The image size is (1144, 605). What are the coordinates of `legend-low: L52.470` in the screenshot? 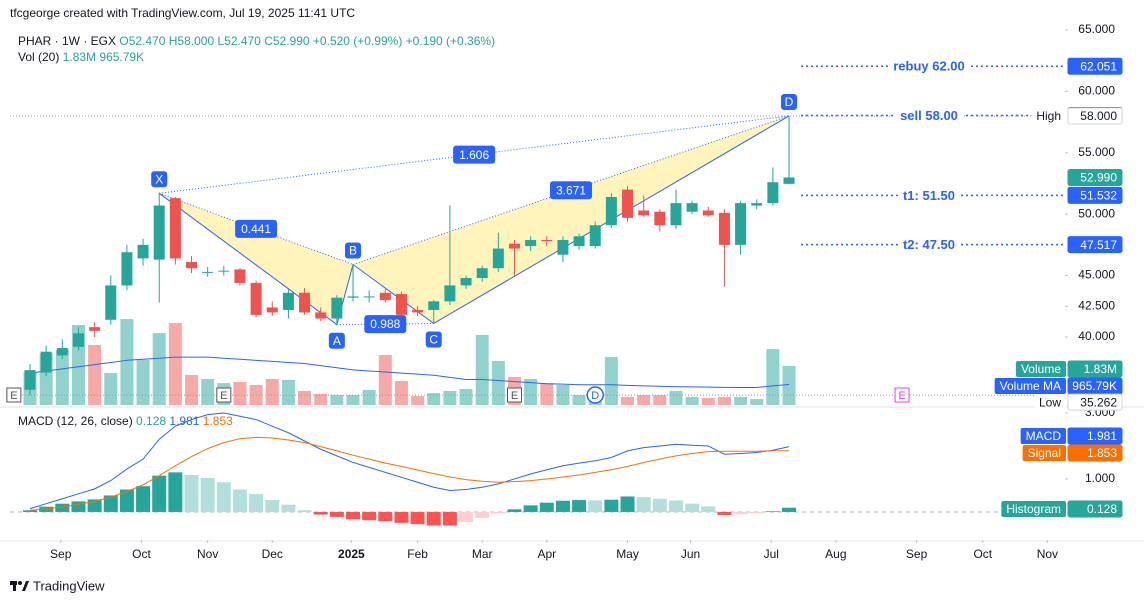 It's located at (239, 41).